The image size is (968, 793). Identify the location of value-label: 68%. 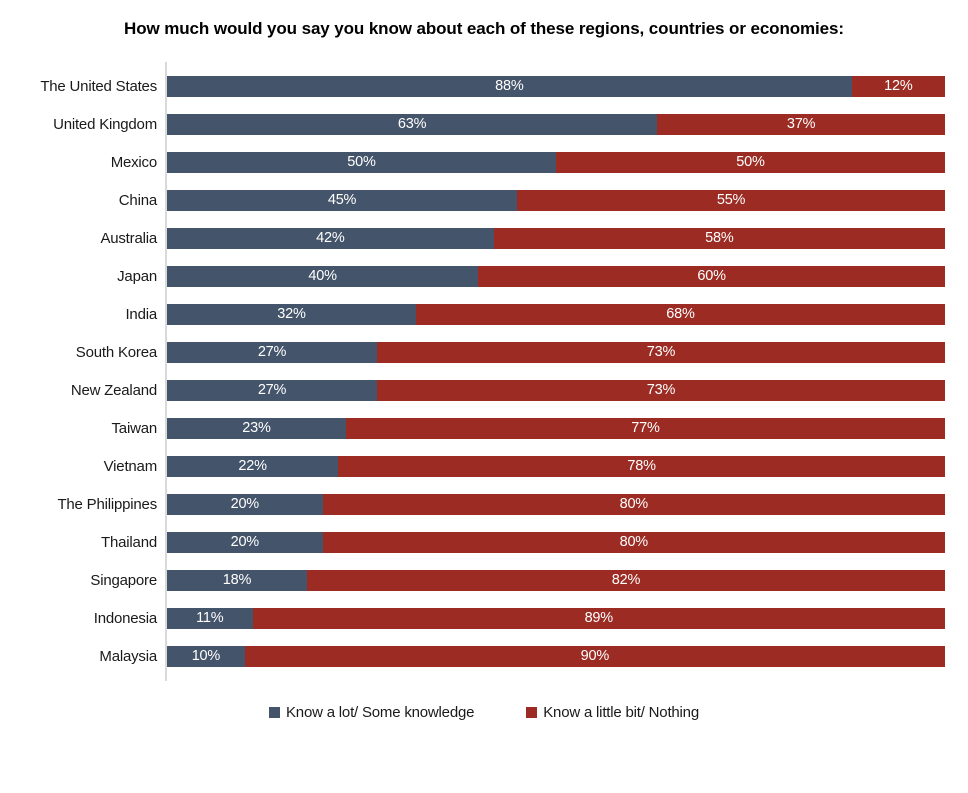
(680, 314).